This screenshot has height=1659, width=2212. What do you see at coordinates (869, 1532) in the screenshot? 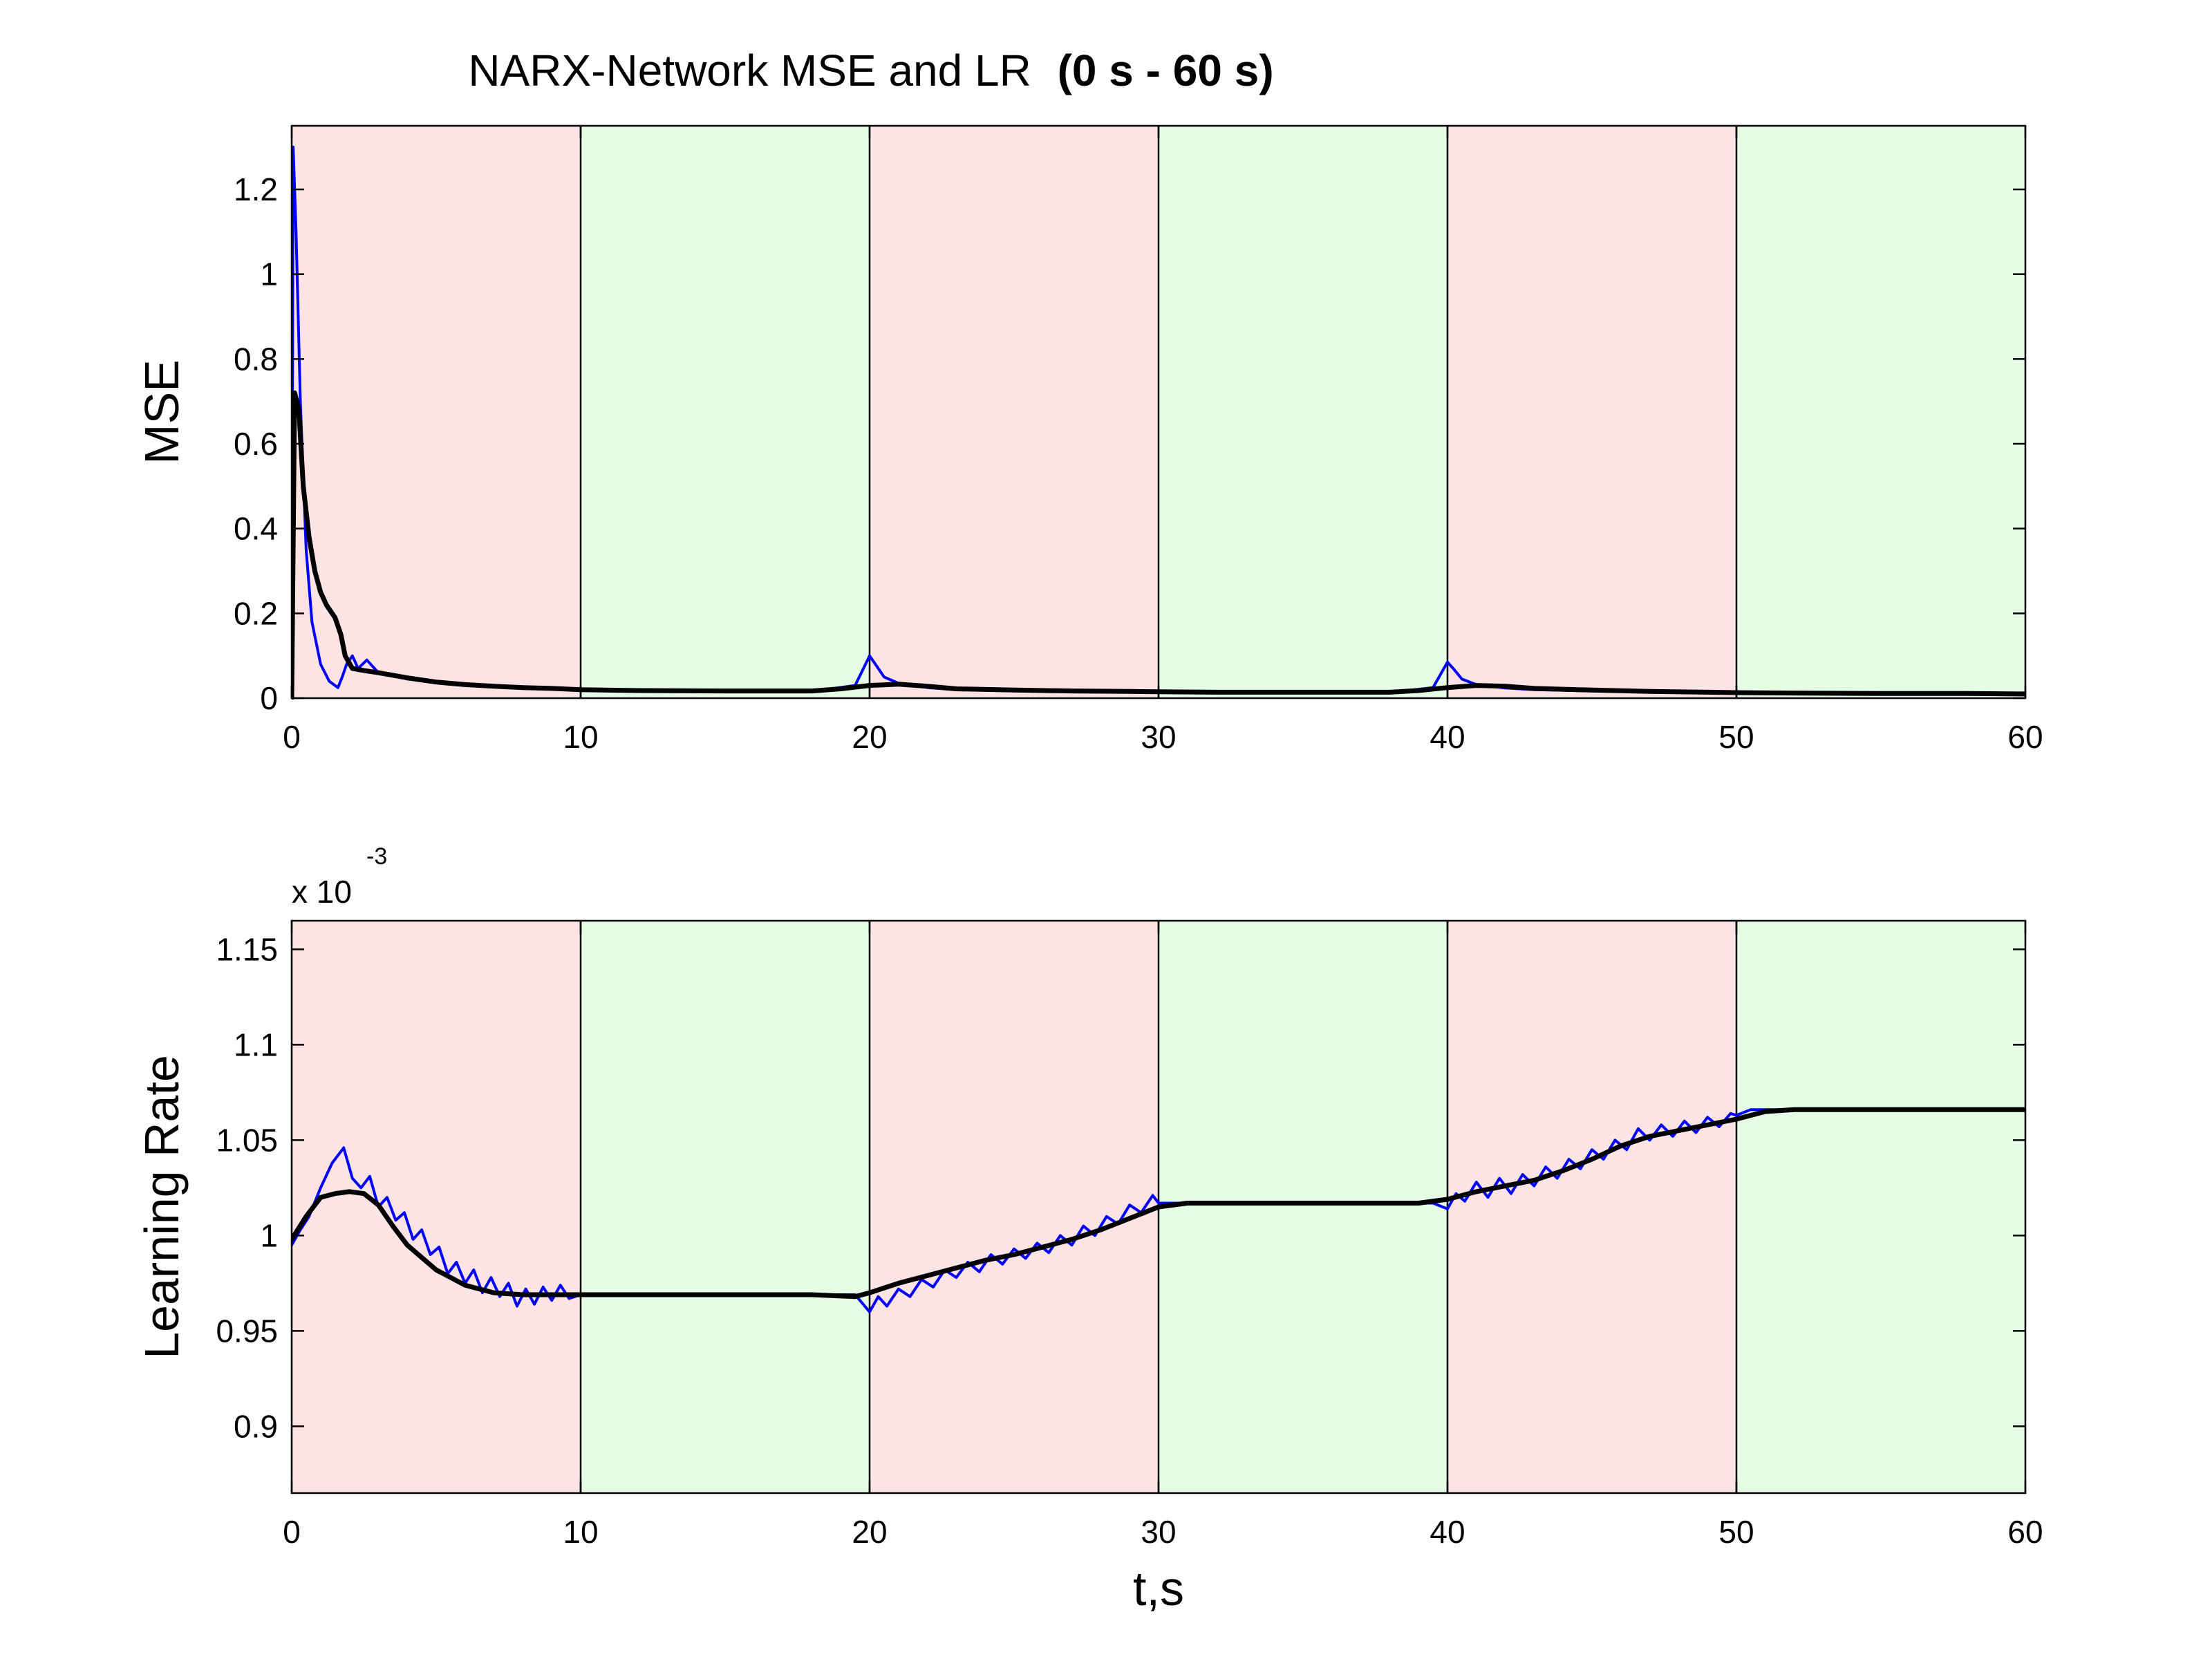
I see `learning-rate-x-tick-label: 20` at bounding box center [869, 1532].